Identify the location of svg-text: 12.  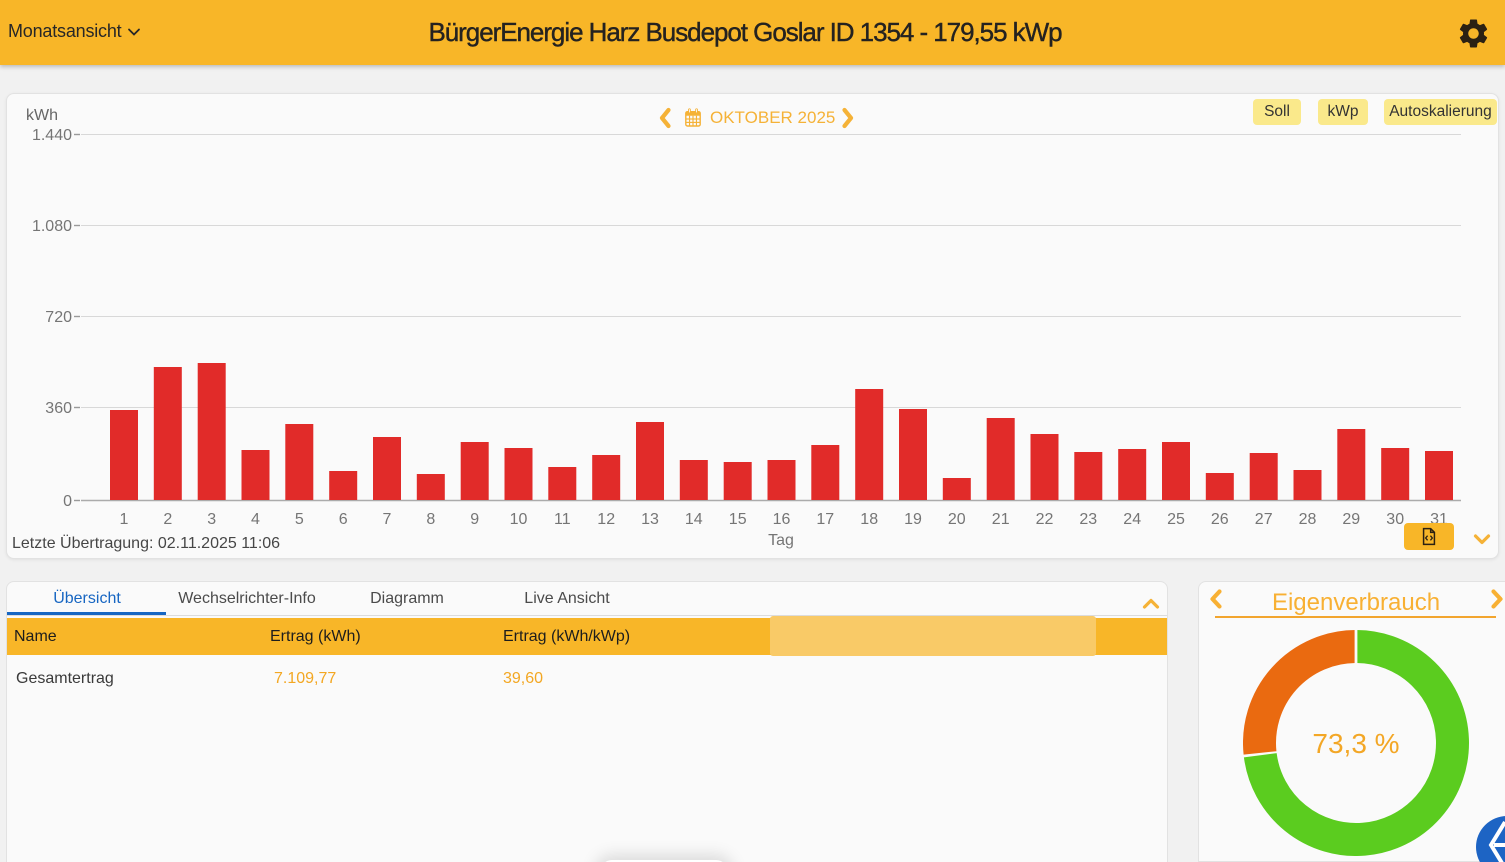
(606, 519).